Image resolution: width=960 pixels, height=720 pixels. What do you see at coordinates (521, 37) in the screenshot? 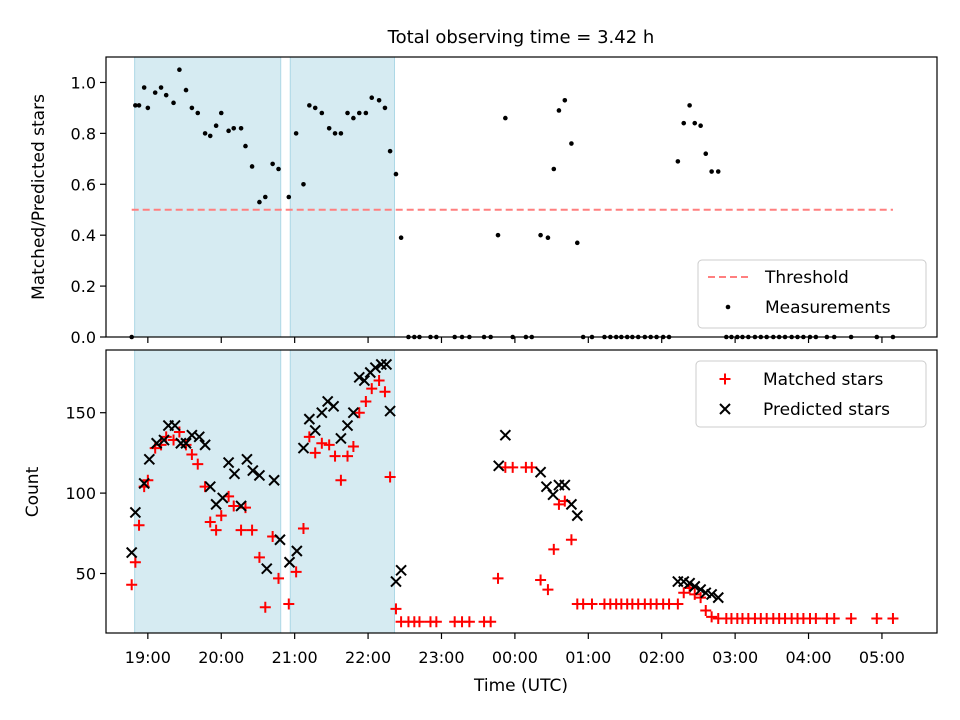
I see `chart-title: Total observing time = 3.42 h` at bounding box center [521, 37].